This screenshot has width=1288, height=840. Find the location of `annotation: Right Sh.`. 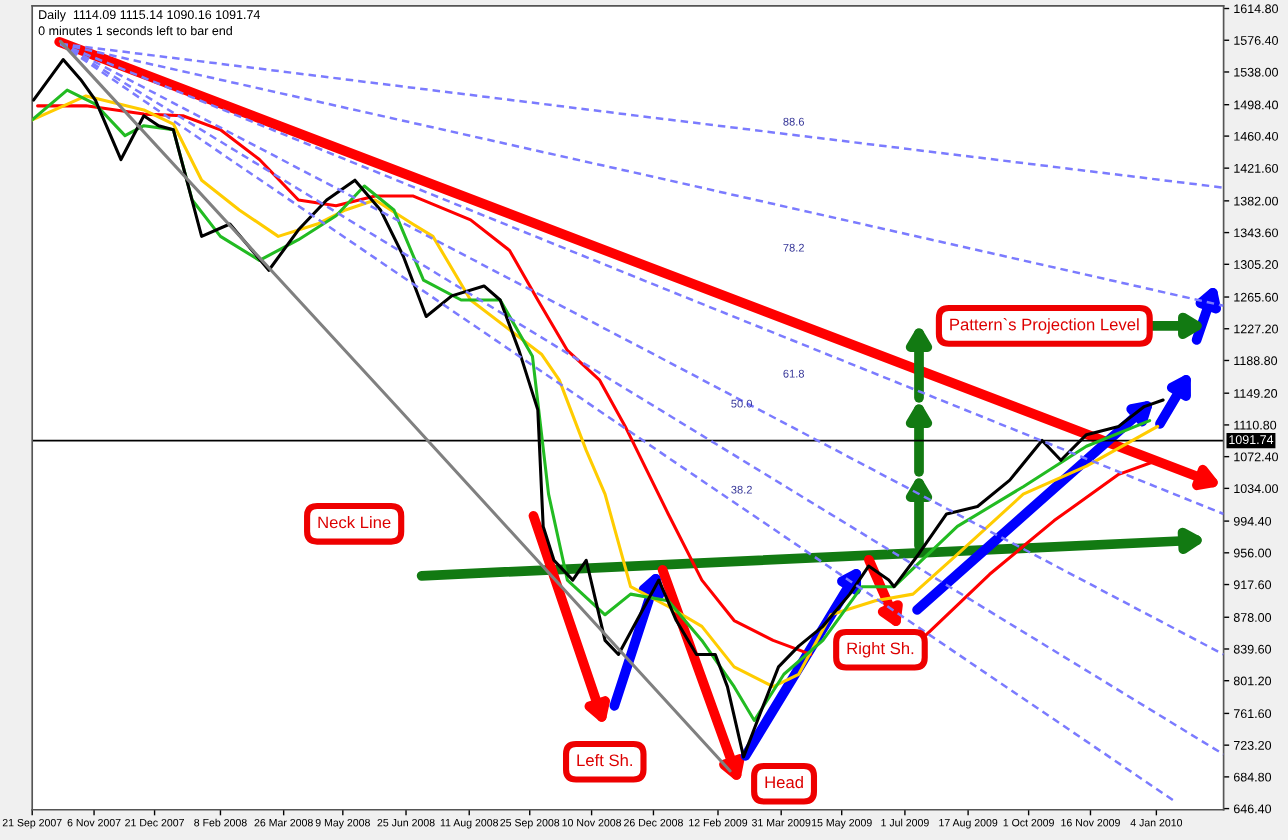

annotation: Right Sh. is located at coordinates (880, 650).